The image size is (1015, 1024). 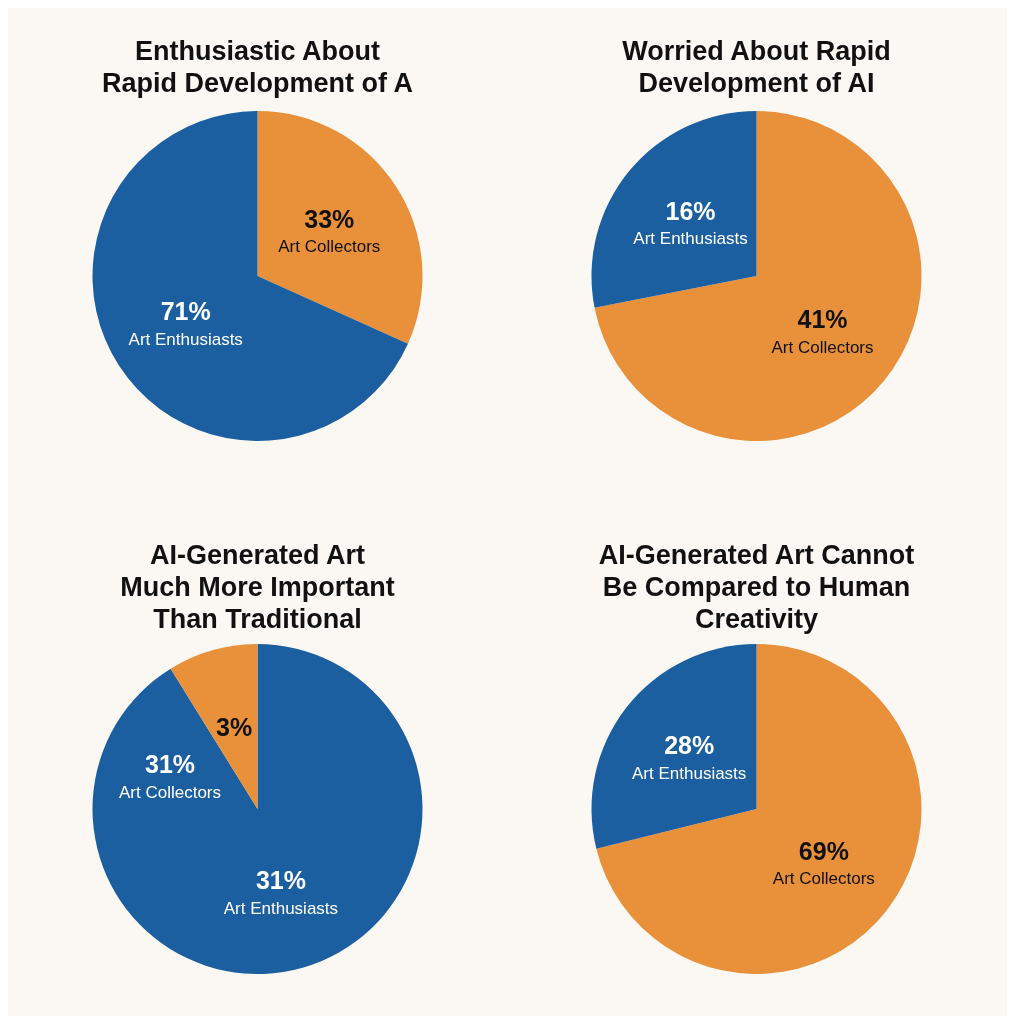 What do you see at coordinates (329, 218) in the screenshot?
I see `data-label: 33%` at bounding box center [329, 218].